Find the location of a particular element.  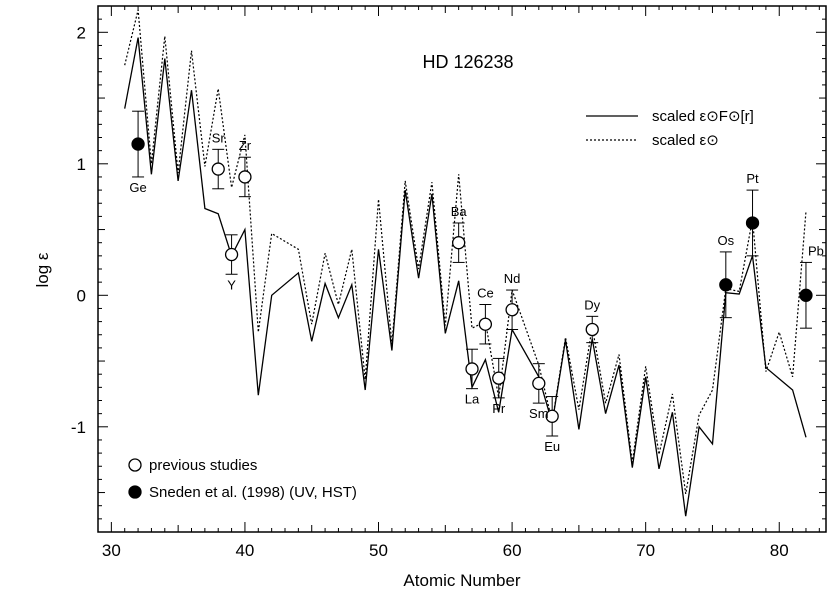

legend-filled-label: Sneden et al. (1998) (UV, HST) is located at coordinates (253, 492).